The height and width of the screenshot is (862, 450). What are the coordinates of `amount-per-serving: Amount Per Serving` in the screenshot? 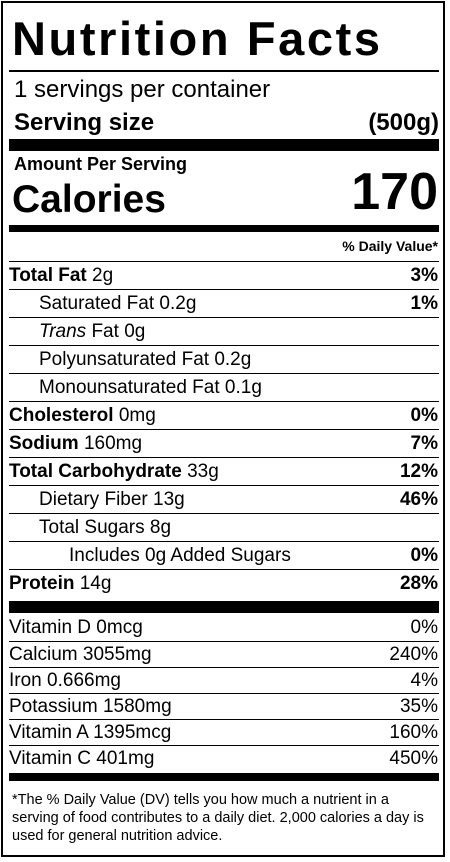 It's located at (101, 164).